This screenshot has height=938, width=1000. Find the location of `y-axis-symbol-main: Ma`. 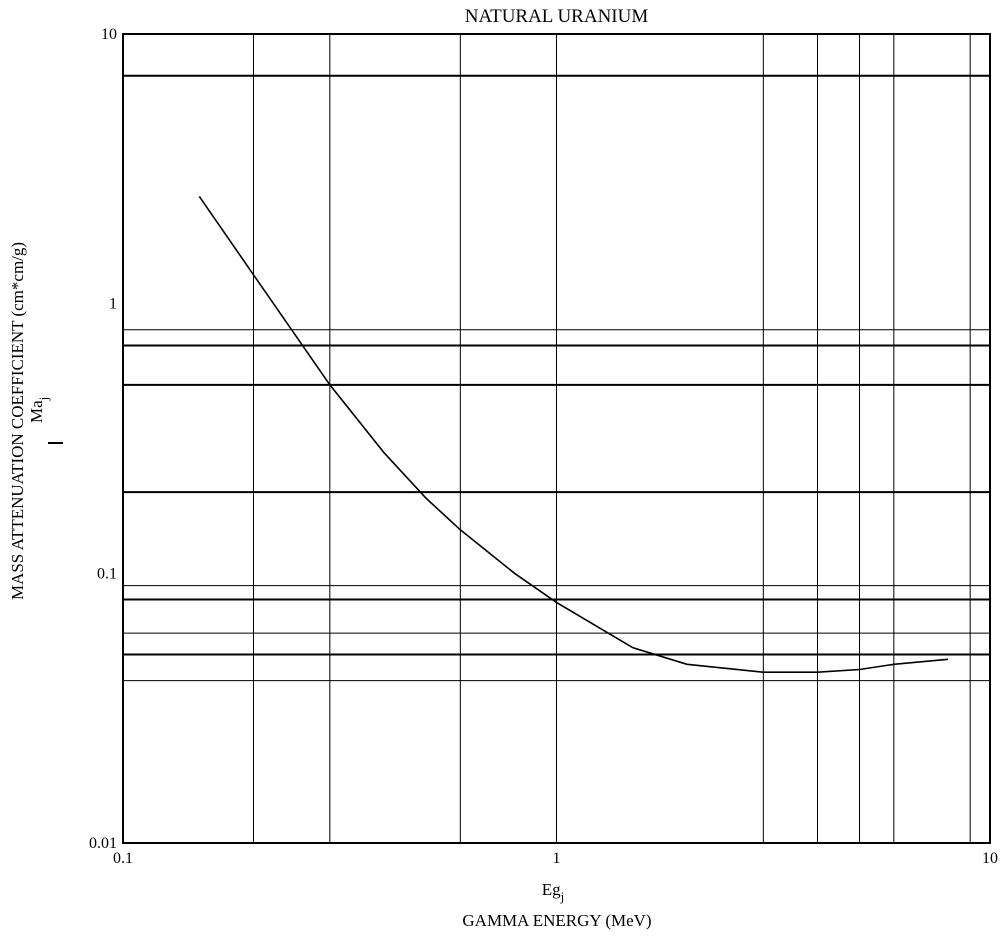

y-axis-symbol-main: Ma is located at coordinates (36, 411).